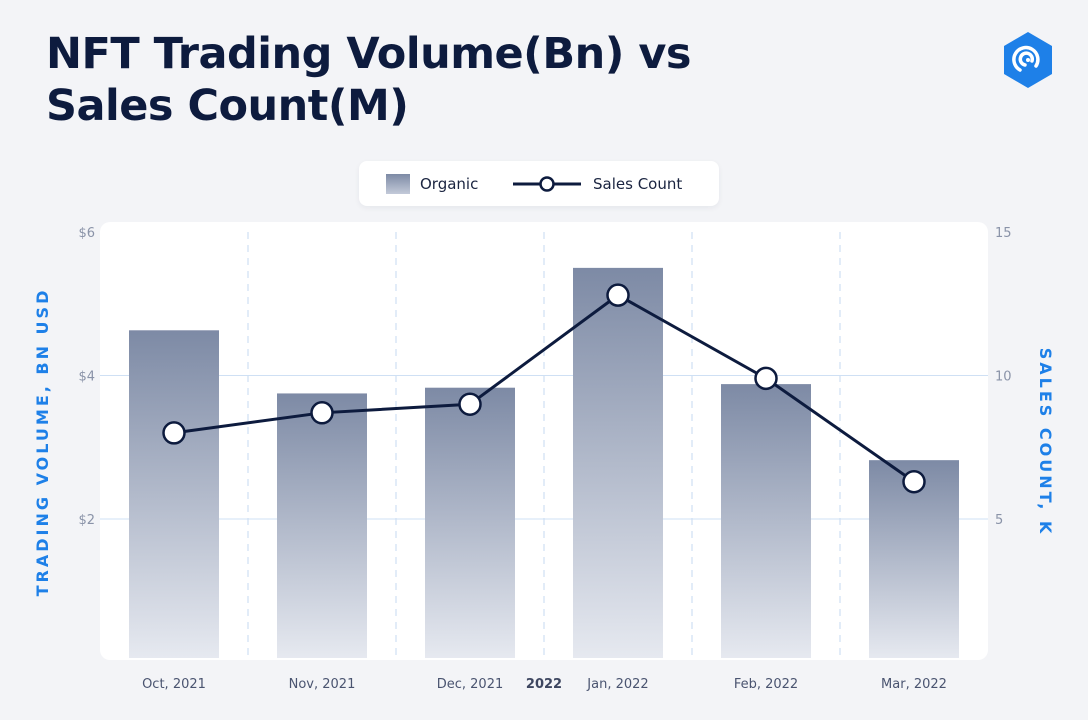 Image resolution: width=1088 pixels, height=720 pixels. What do you see at coordinates (174, 684) in the screenshot?
I see `x-tick-label: Oct, 2021` at bounding box center [174, 684].